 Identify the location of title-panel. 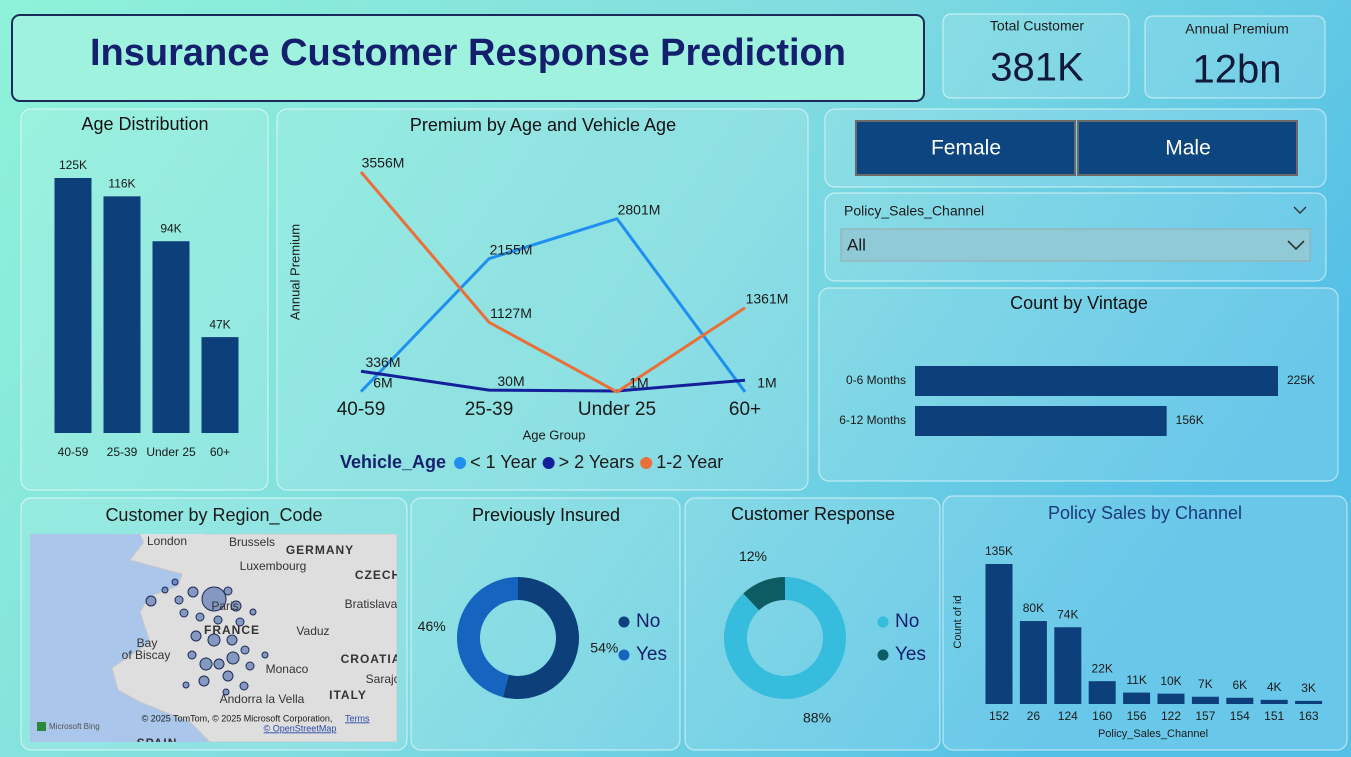
(468, 58).